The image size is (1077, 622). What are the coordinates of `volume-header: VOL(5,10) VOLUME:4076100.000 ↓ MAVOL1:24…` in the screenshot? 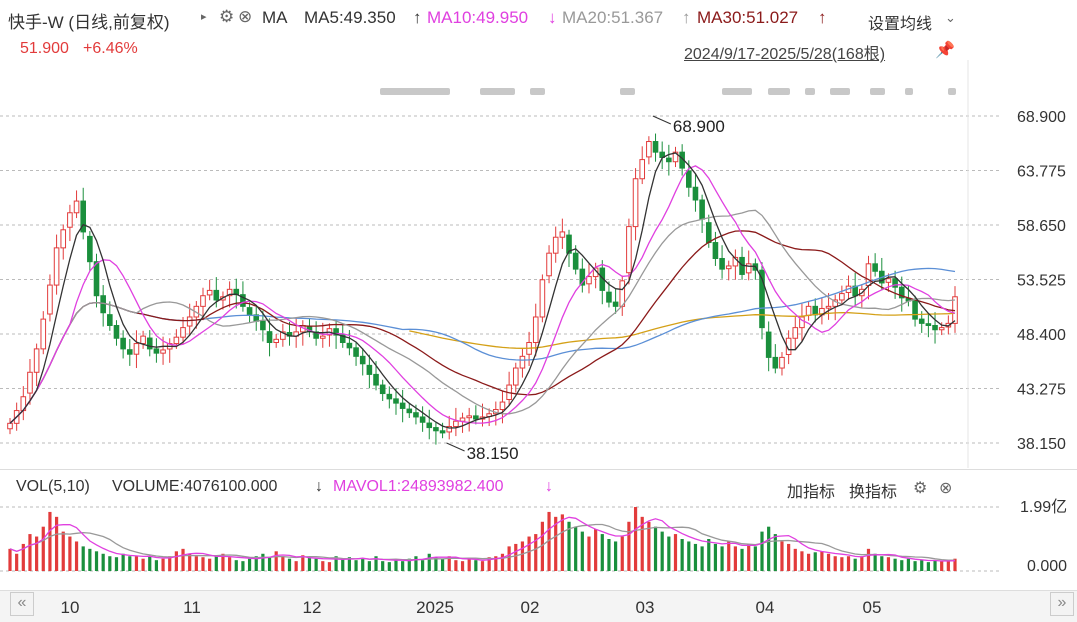 It's located at (538, 489).